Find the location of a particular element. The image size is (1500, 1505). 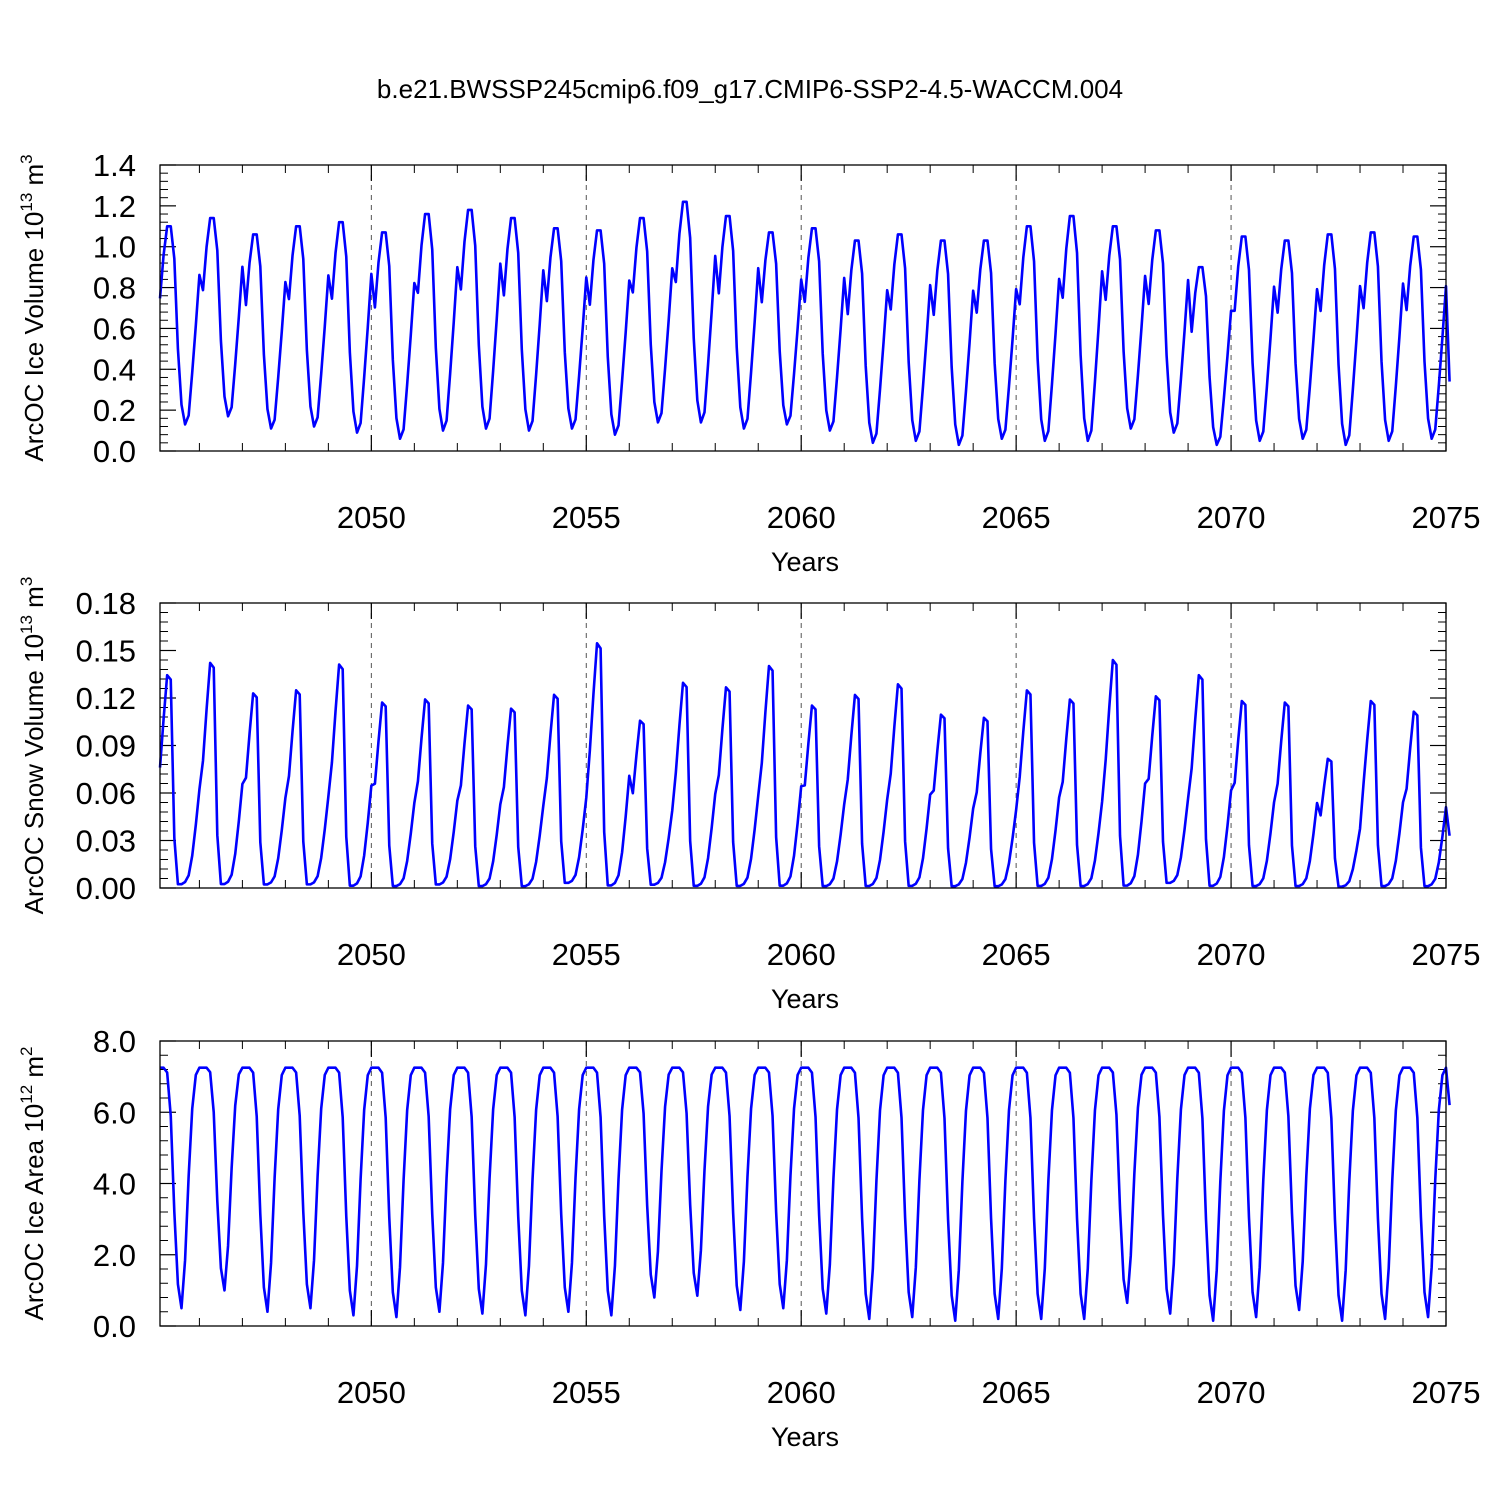

y-tick-label-0.18: 0.18 is located at coordinates (106, 603).